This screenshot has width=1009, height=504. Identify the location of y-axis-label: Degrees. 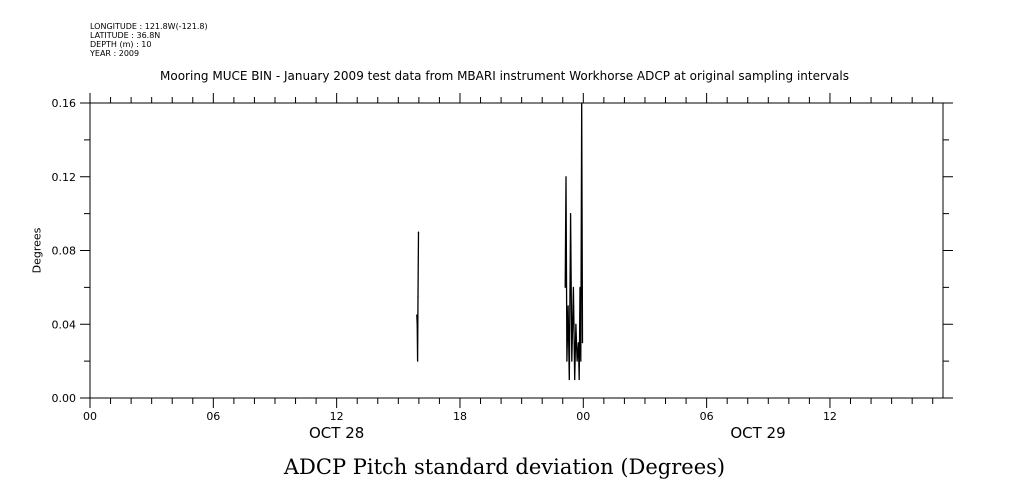
(37, 250).